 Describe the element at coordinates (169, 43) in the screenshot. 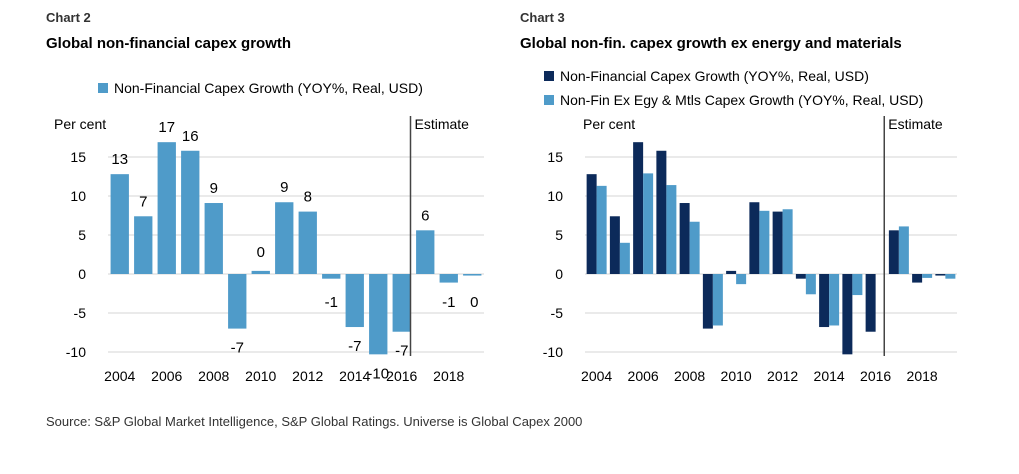

I see `chart-title: Global non-financial capex growth` at that location.